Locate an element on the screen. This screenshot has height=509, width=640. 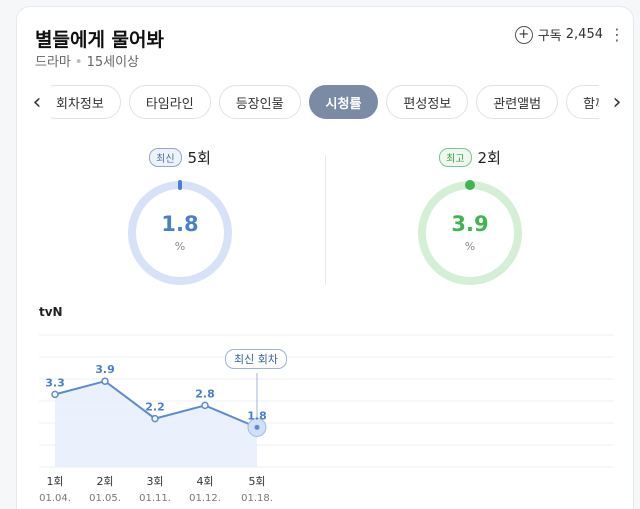
x-tick-label: 2회 is located at coordinates (104, 481).